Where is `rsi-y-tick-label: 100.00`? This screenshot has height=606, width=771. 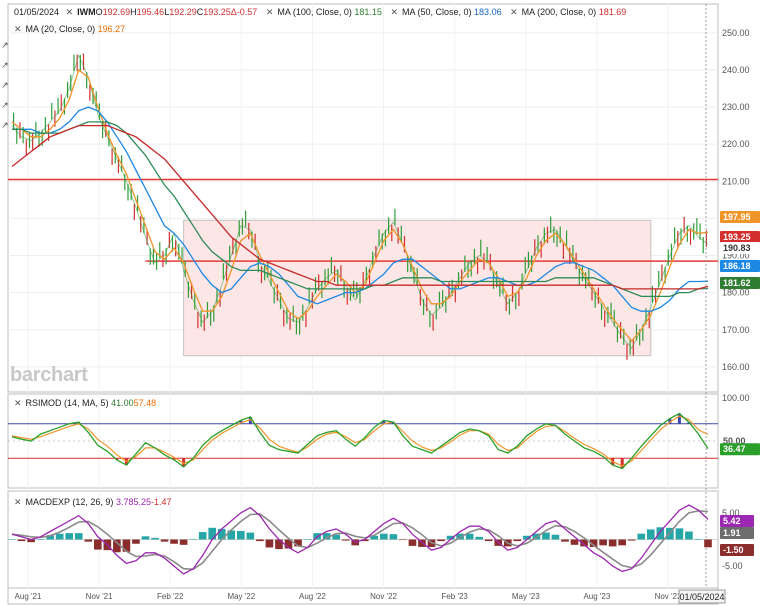
rsi-y-tick-label: 100.00 is located at coordinates (736, 398).